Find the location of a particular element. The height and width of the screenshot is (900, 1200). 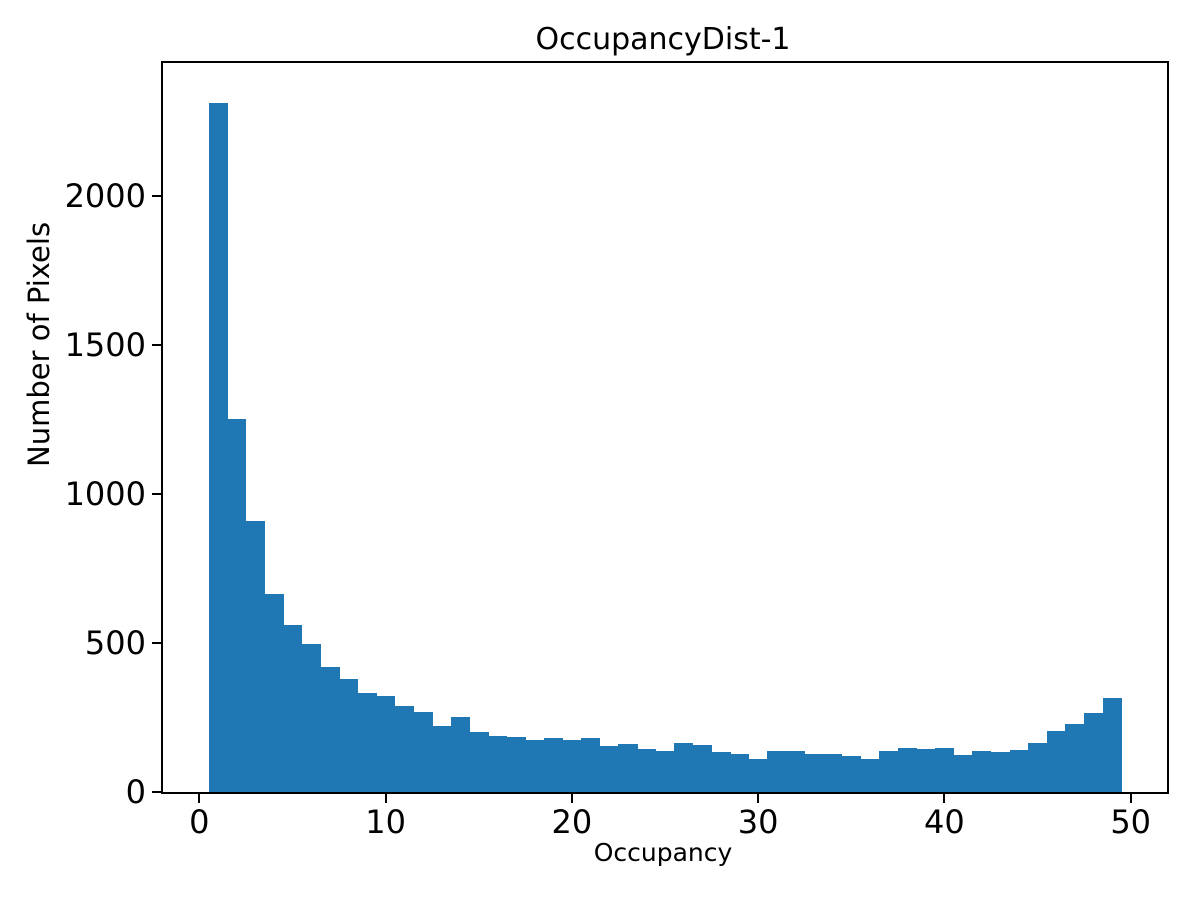

x-tick-label: 50 is located at coordinates (1131, 822).